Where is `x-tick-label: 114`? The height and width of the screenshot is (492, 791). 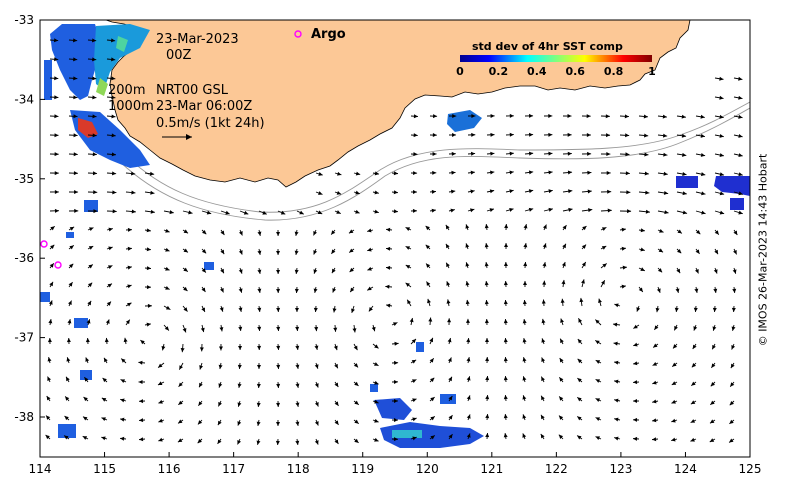
x-tick-label: 114 is located at coordinates (40, 469).